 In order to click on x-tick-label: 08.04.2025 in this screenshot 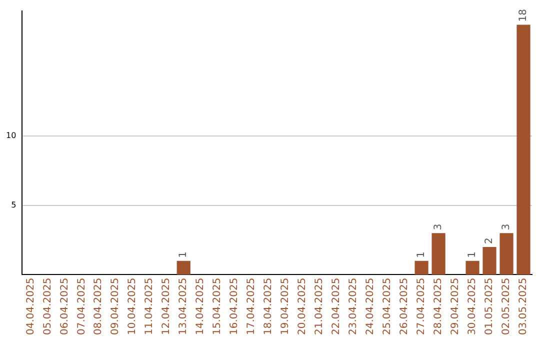, I will do `click(98, 307)`.